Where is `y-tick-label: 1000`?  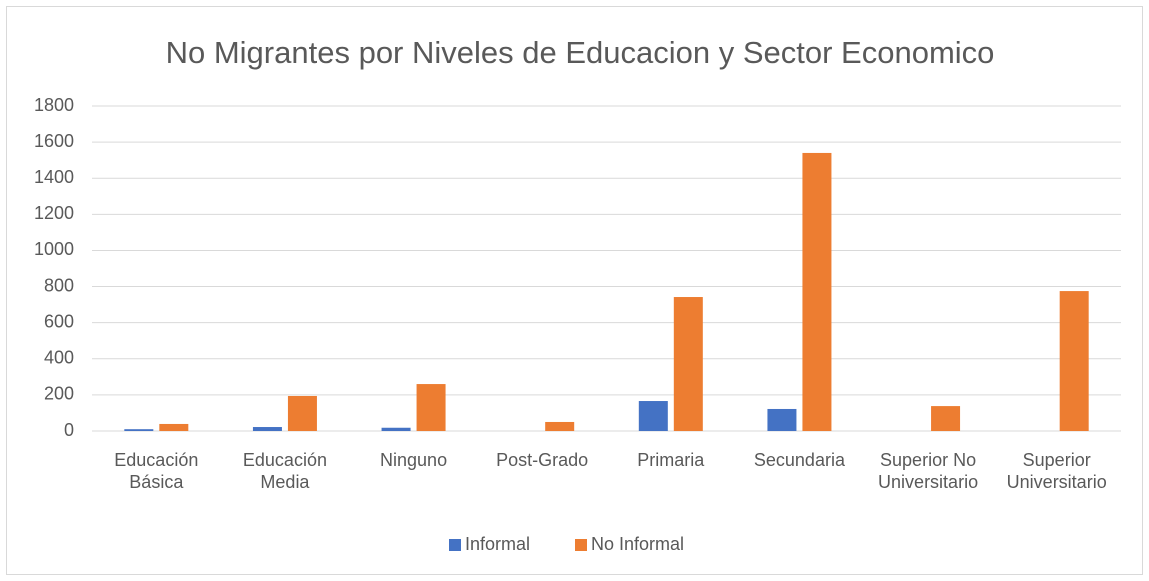 y-tick-label: 1000 is located at coordinates (54, 249).